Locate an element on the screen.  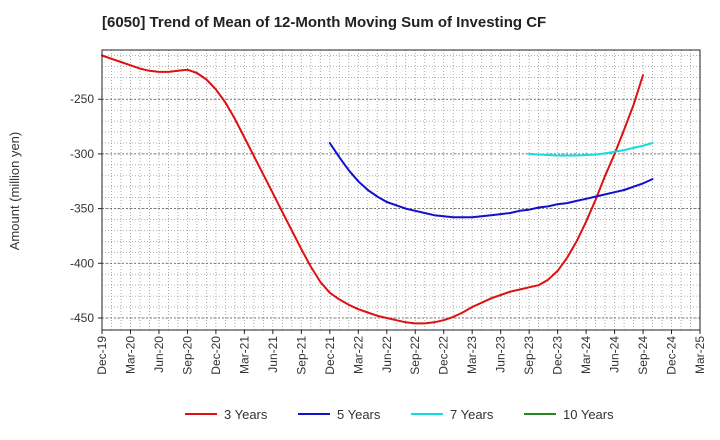
x-tick-label: Sep-21 is located at coordinates (301, 355).